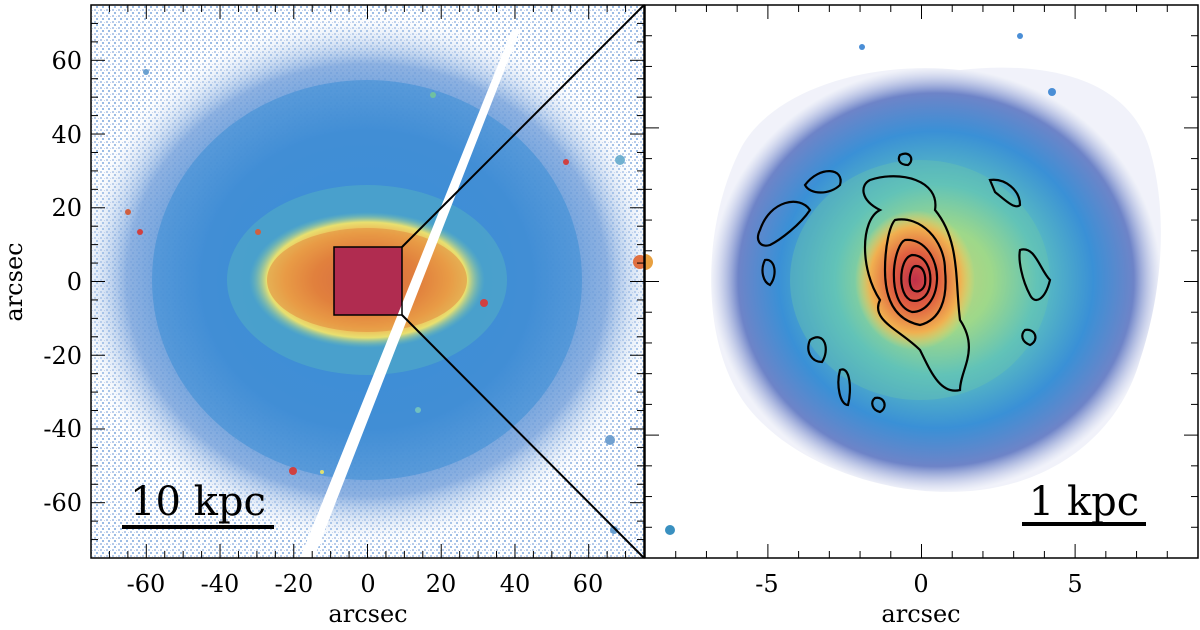  I want to click on left-y-tick-label: 0, so click(74, 282).